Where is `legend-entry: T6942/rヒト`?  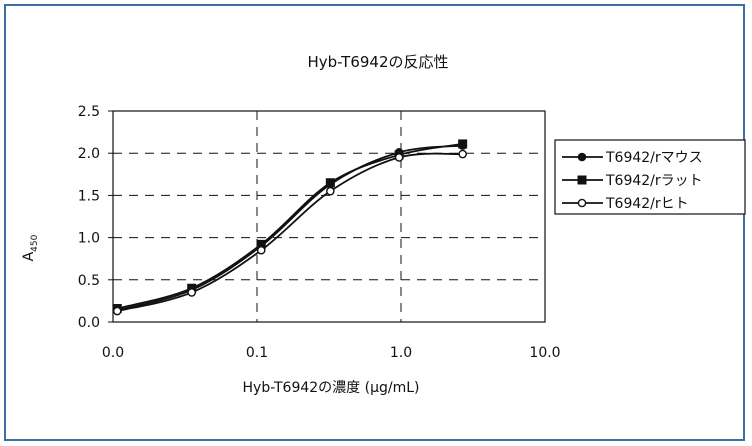
legend-entry: T6942/rヒト is located at coordinates (625, 204).